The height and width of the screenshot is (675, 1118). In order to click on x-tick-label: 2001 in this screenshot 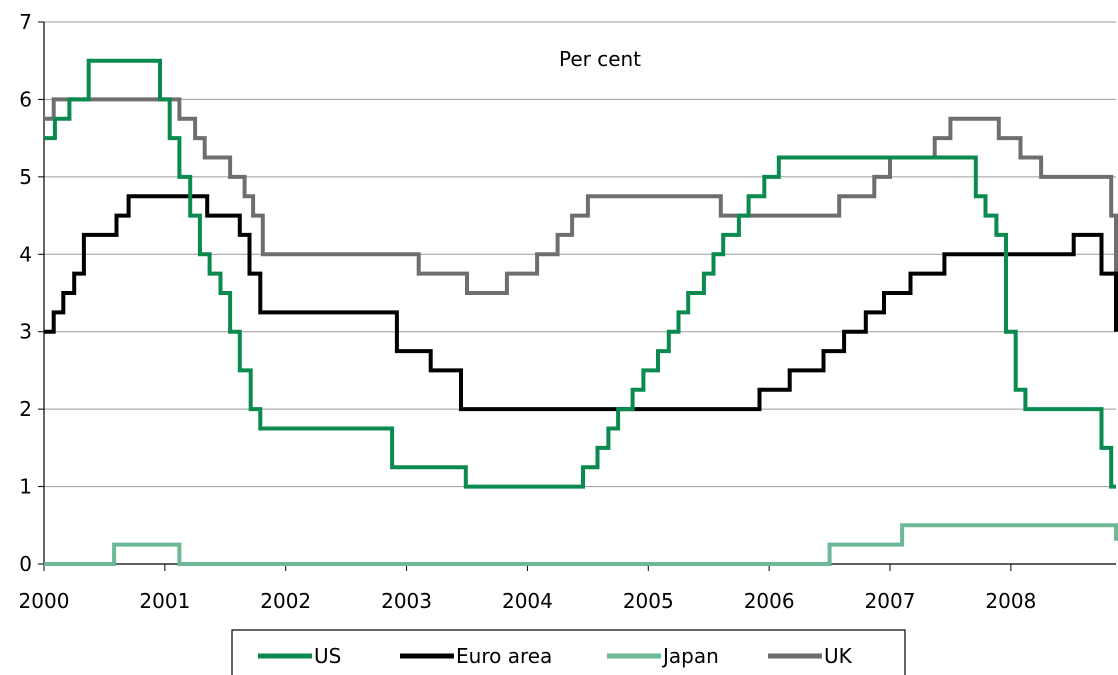, I will do `click(164, 601)`.